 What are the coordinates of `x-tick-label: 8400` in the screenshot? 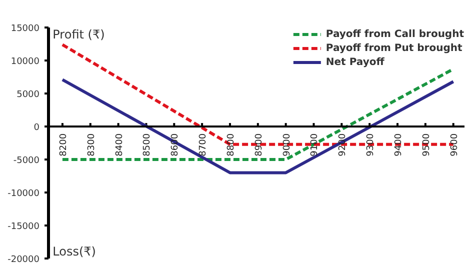 It's located at (119, 144).